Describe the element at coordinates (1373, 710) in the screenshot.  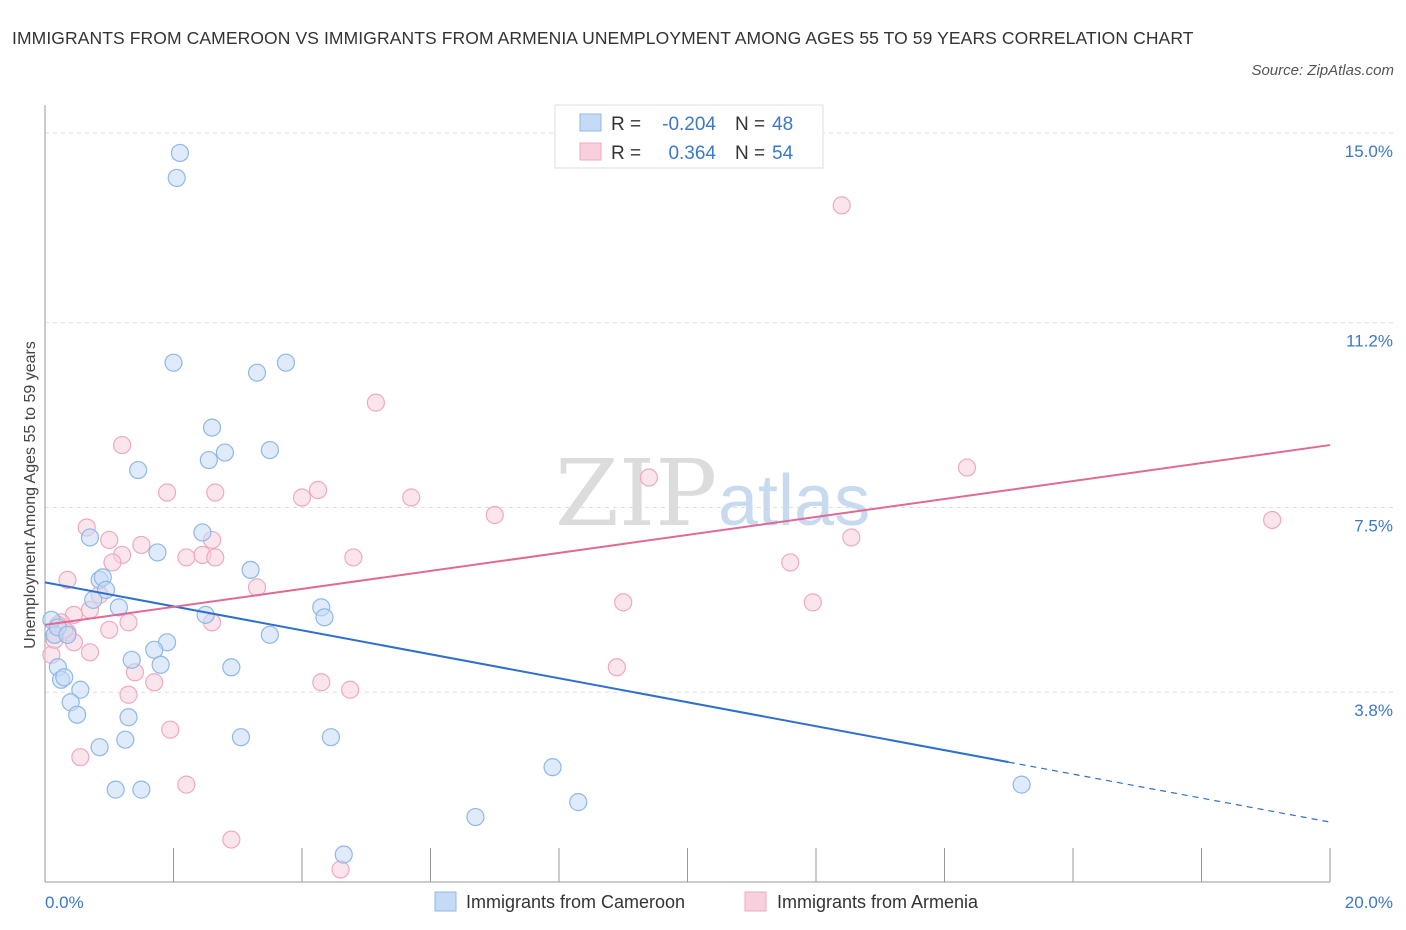
I see `y-tick-label: 3.8%` at that location.